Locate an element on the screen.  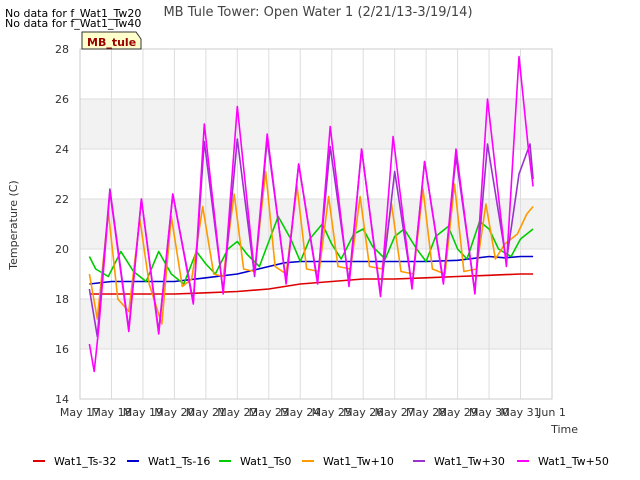
y-tick-label: 26 is located at coordinates (62, 99).